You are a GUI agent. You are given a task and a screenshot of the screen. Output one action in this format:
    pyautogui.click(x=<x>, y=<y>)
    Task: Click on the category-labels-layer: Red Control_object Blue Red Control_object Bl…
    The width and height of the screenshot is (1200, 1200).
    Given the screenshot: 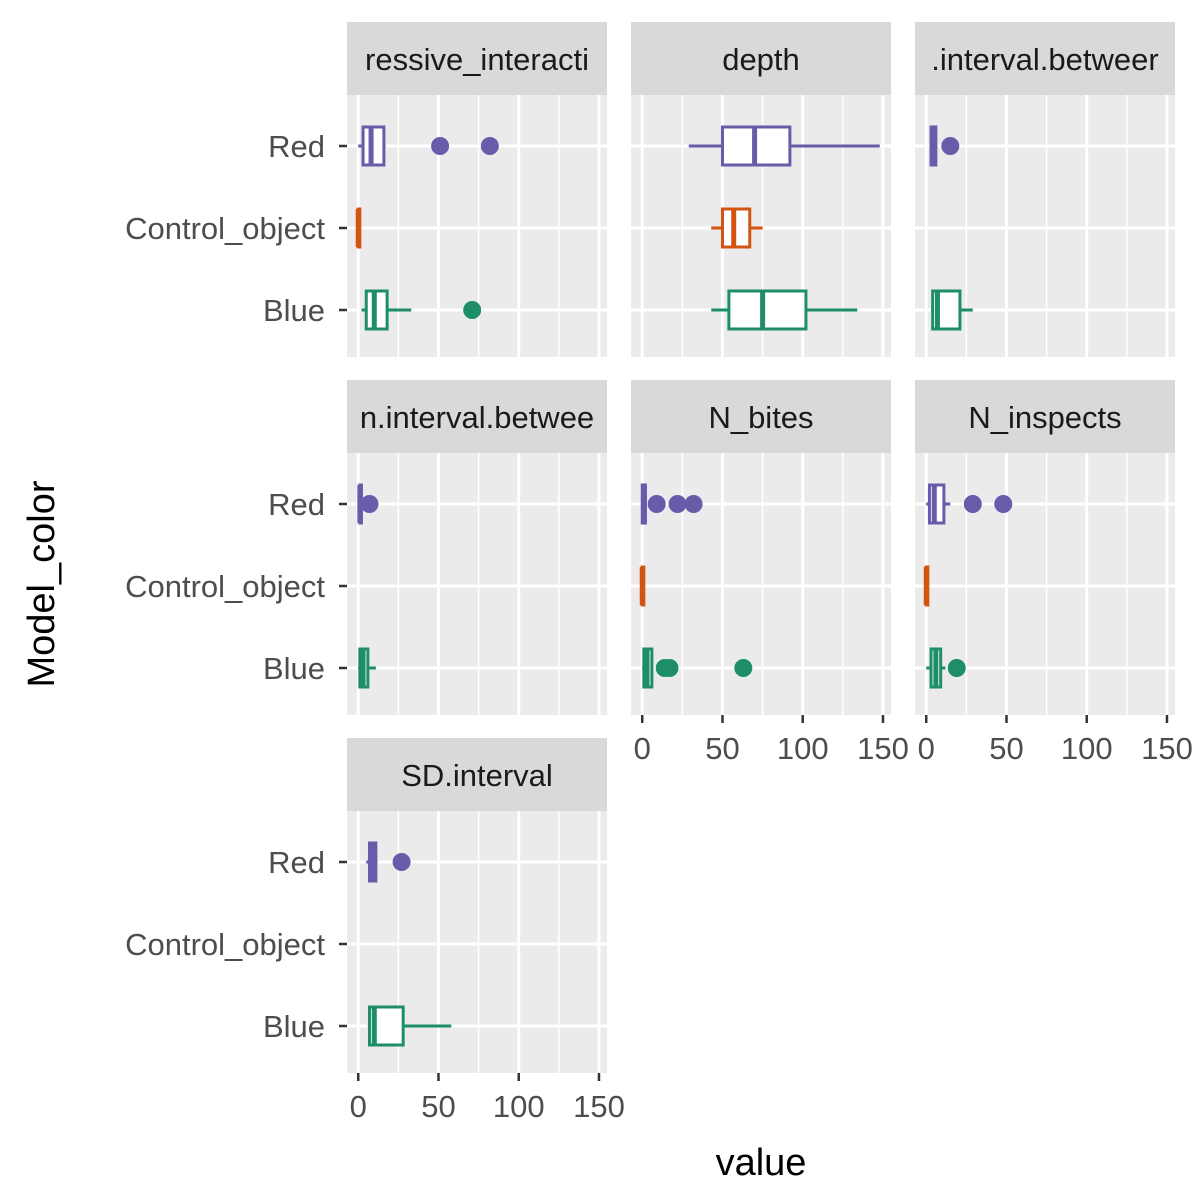 What is the action you would take?
    pyautogui.click(x=236, y=586)
    